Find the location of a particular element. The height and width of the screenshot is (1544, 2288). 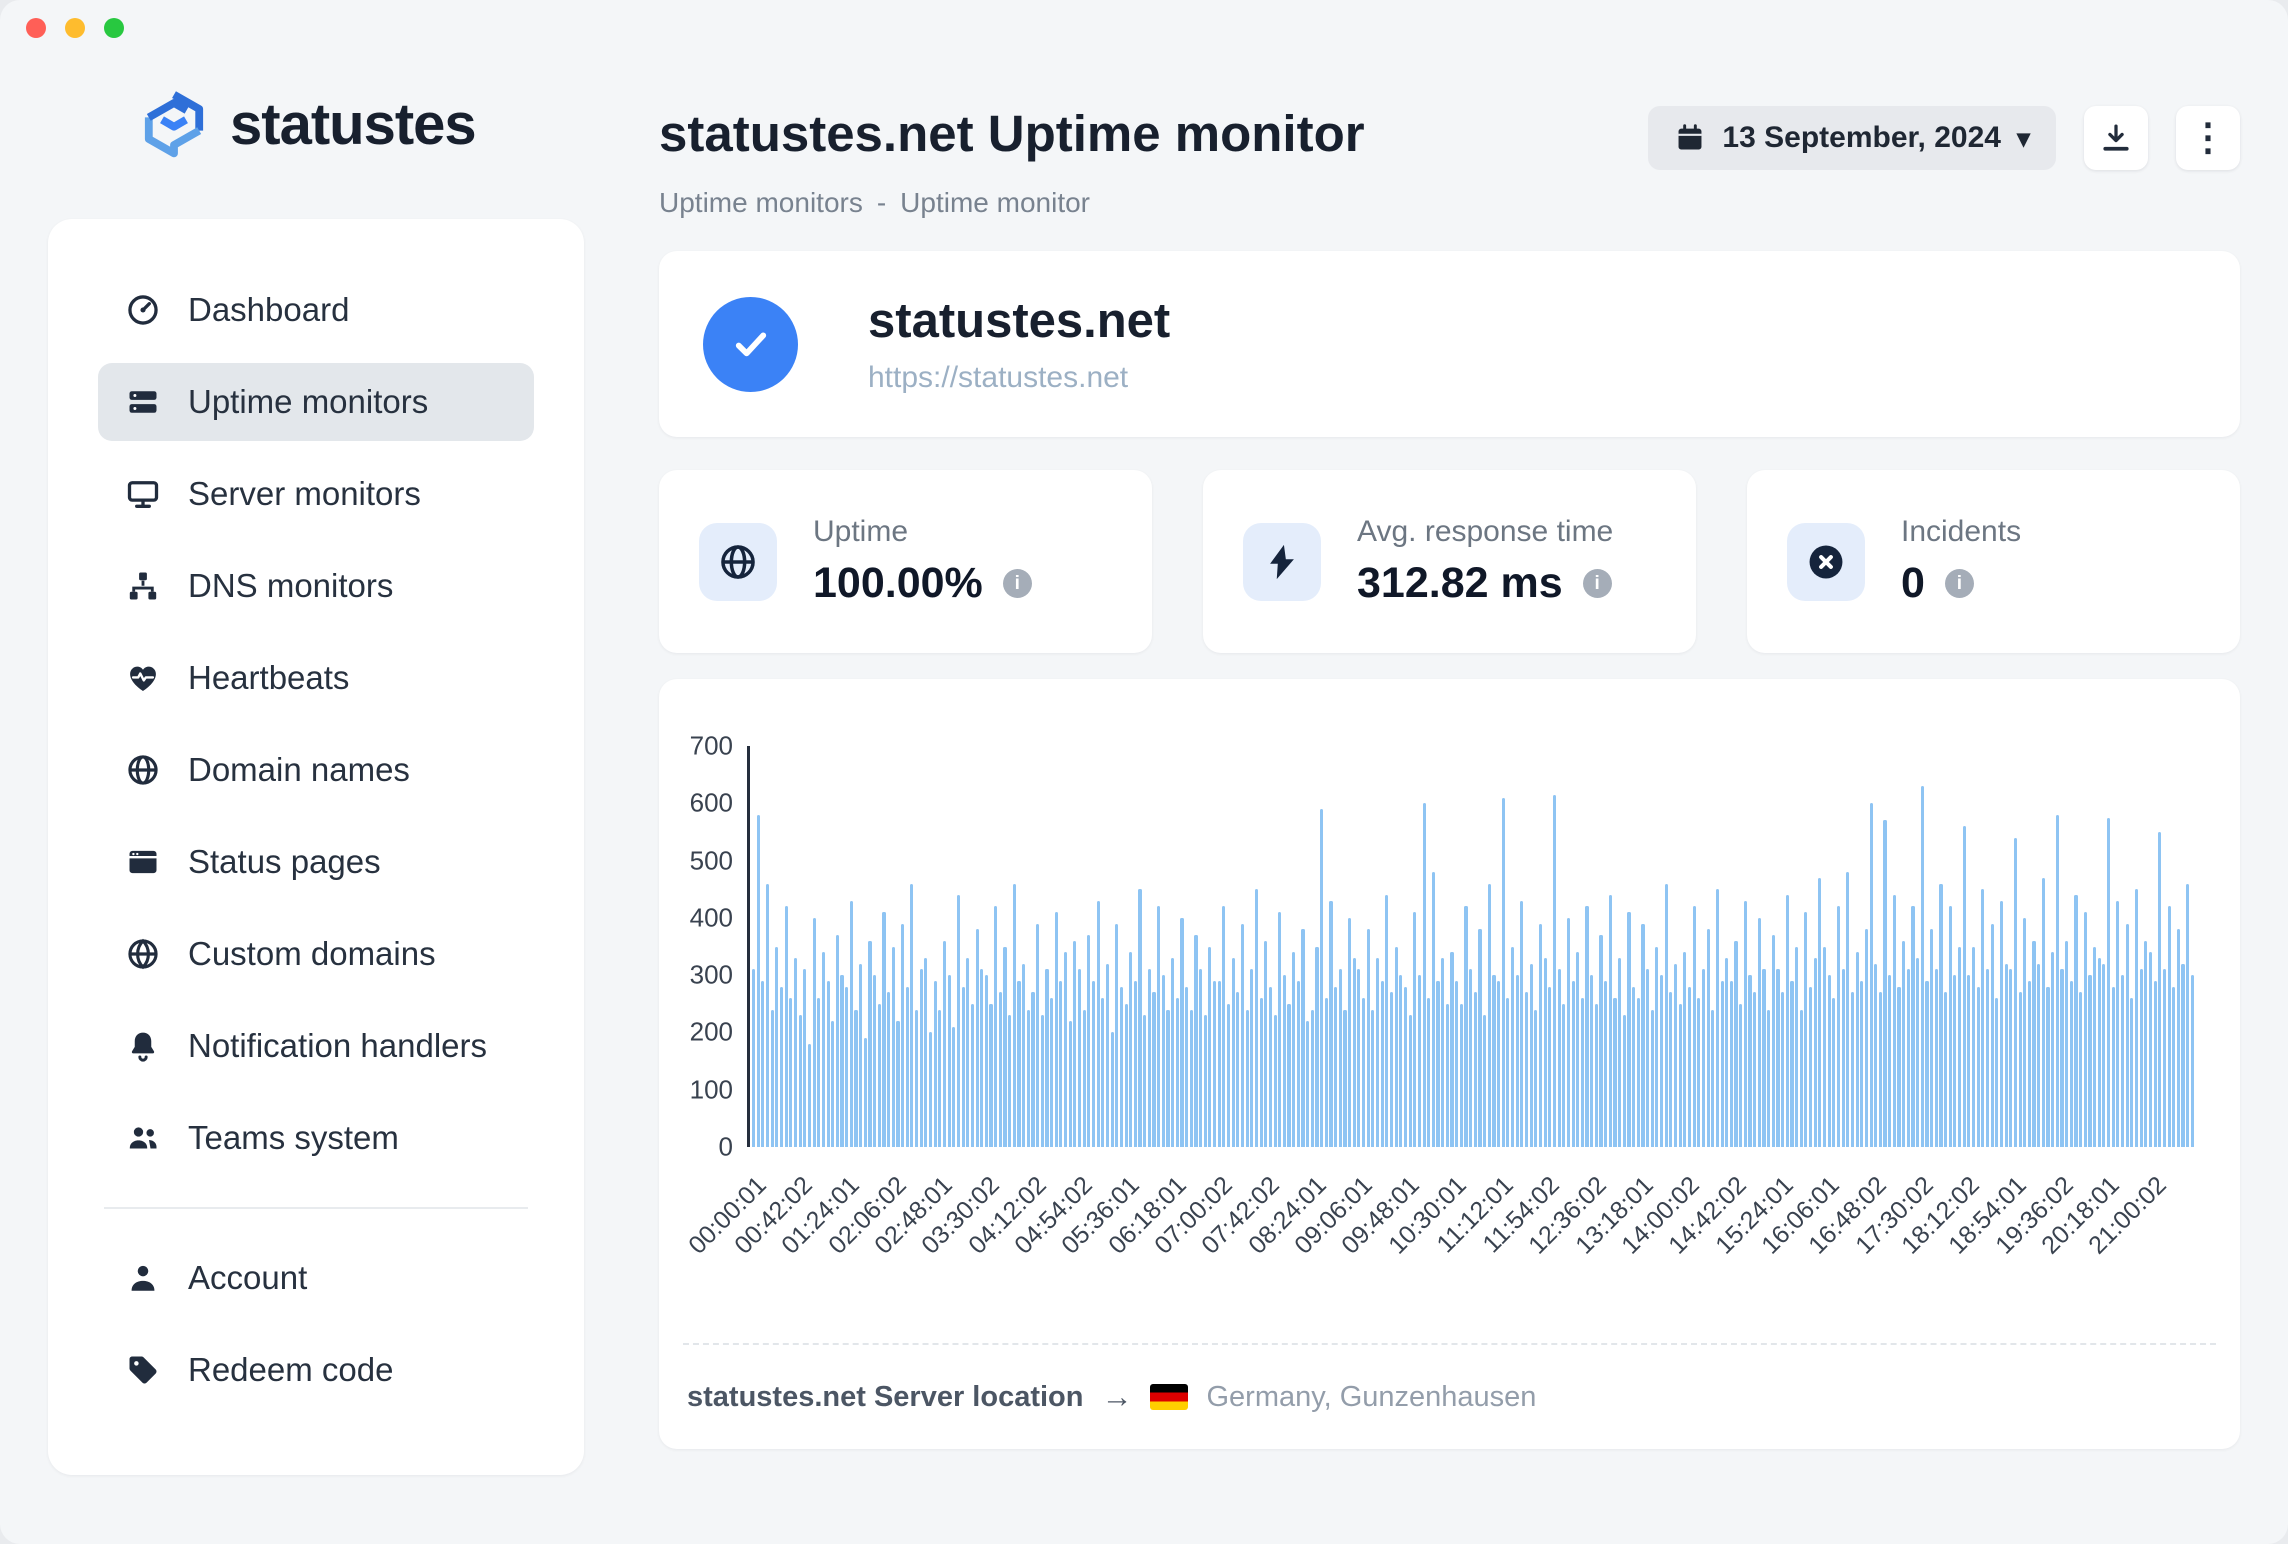

more-options-button: ⋮ is located at coordinates (2208, 138).